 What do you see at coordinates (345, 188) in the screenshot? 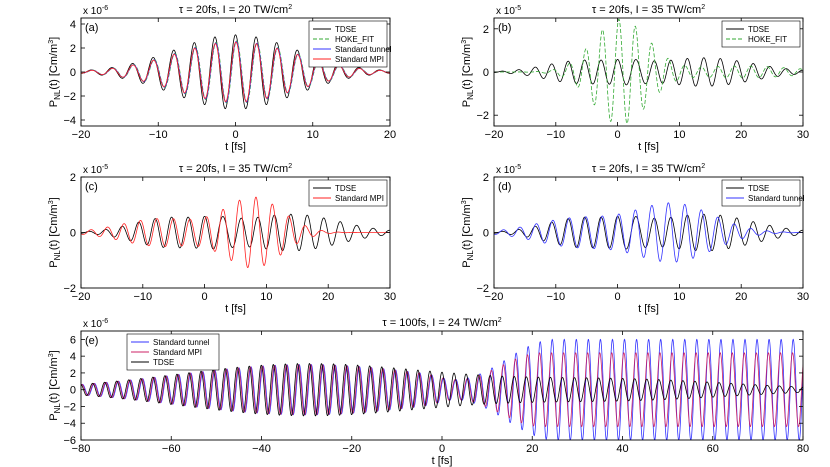
I see `panel-c-legend-label: TDSE` at bounding box center [345, 188].